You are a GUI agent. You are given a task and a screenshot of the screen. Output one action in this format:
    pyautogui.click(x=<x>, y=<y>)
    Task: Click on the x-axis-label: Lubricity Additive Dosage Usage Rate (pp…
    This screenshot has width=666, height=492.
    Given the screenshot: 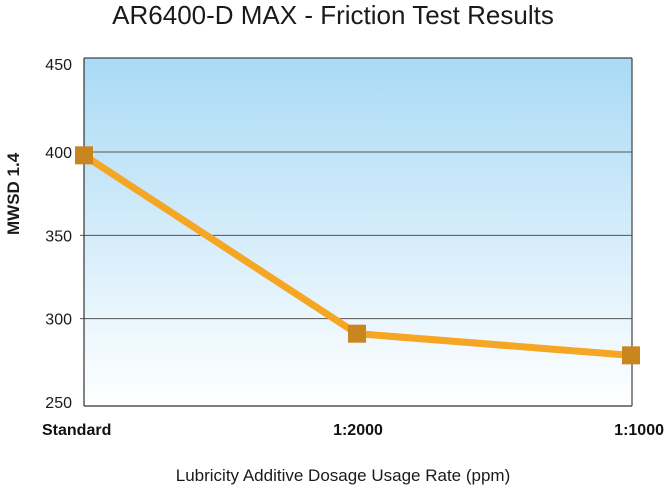 What is the action you would take?
    pyautogui.click(x=343, y=475)
    